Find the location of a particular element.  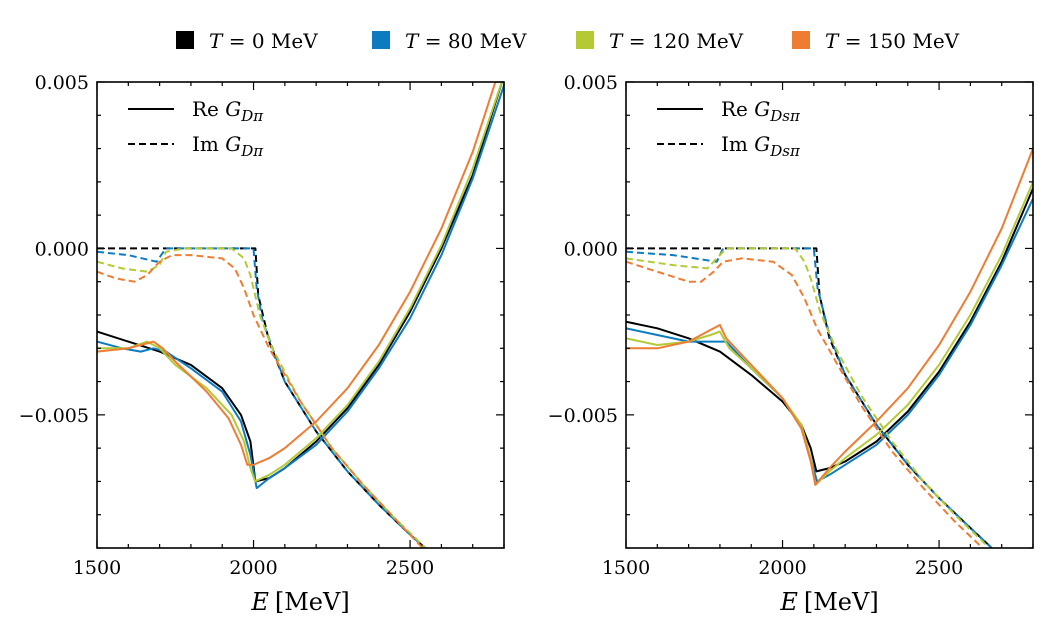

legend-item-im: Im GDsπ is located at coordinates (729, 146).